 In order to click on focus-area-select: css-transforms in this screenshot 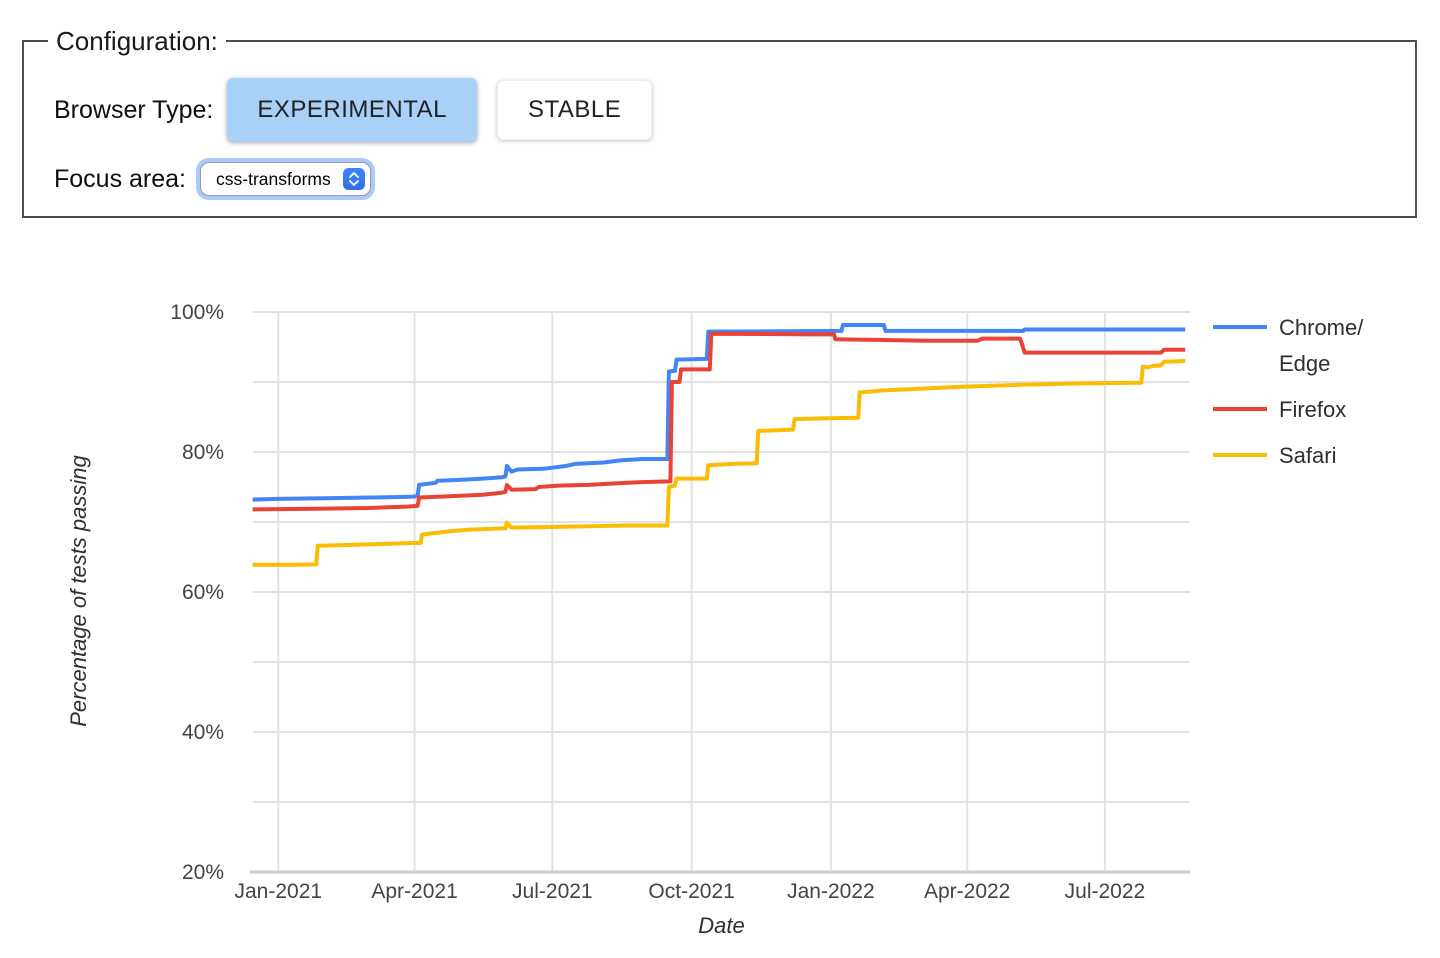, I will do `click(285, 179)`.